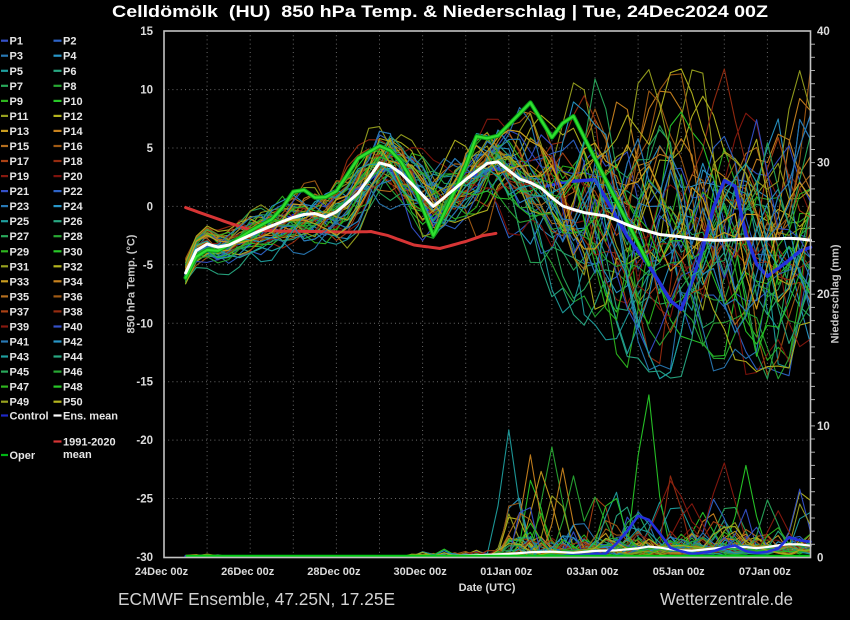 Image resolution: width=850 pixels, height=620 pixels. What do you see at coordinates (19, 117) in the screenshot?
I see `svg-text: P11` at bounding box center [19, 117].